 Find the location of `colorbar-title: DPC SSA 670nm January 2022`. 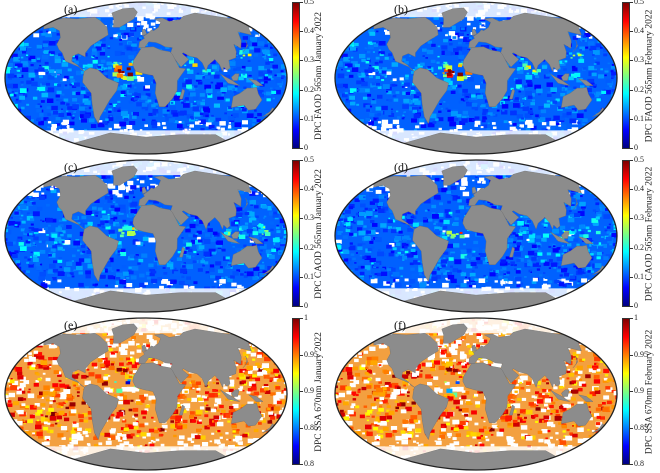

colorbar-title: DPC SSA 670nm January 2022 is located at coordinates (319, 391).